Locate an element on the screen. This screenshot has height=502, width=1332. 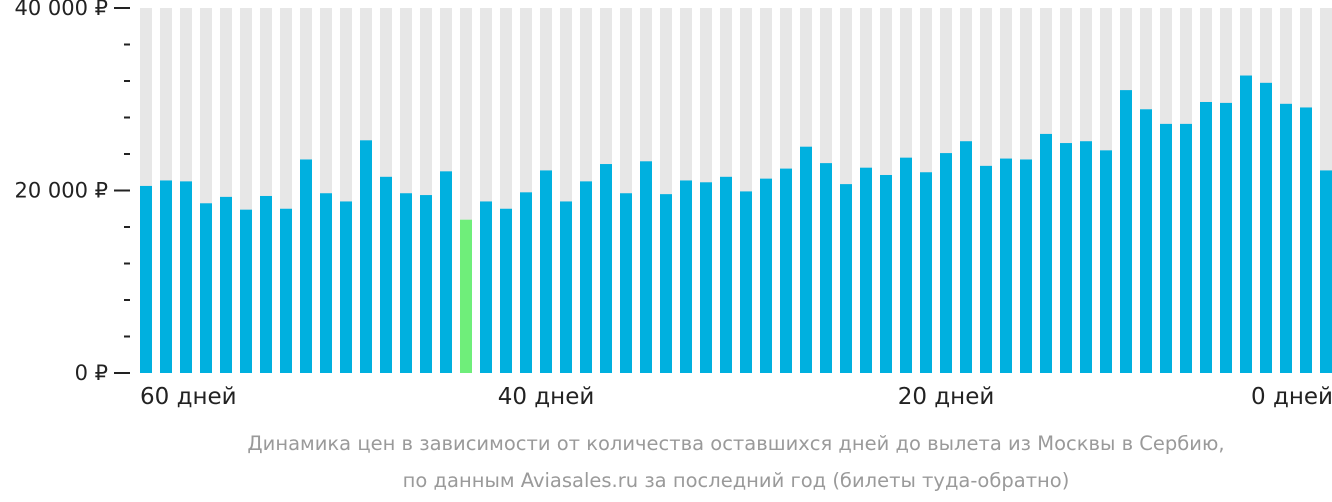
x-tick-label: 60 дней is located at coordinates (188, 397).